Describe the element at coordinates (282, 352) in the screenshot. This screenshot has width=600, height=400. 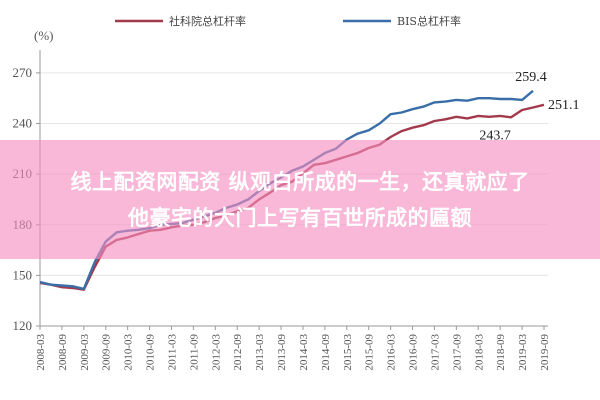
I see `x-tick-label: 2013-09` at that location.